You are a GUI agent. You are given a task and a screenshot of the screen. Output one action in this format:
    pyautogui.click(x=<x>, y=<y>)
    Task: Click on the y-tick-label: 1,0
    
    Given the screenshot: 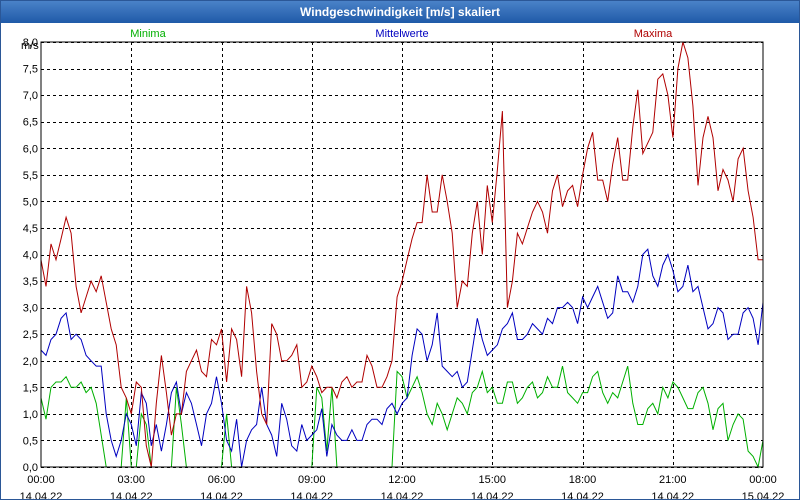 What is the action you would take?
    pyautogui.click(x=30, y=415)
    